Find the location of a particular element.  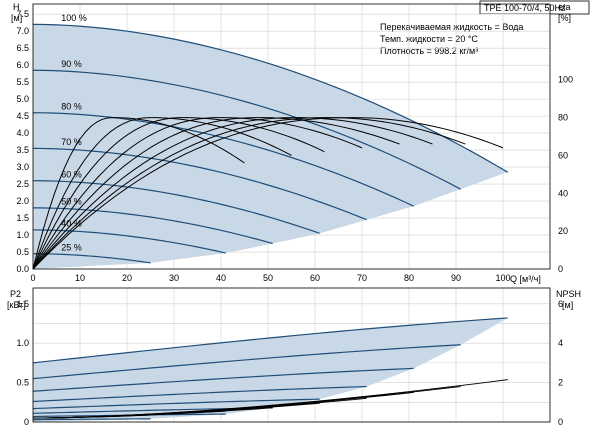

power-tick-label: 1.0 is located at coordinates (22, 343).